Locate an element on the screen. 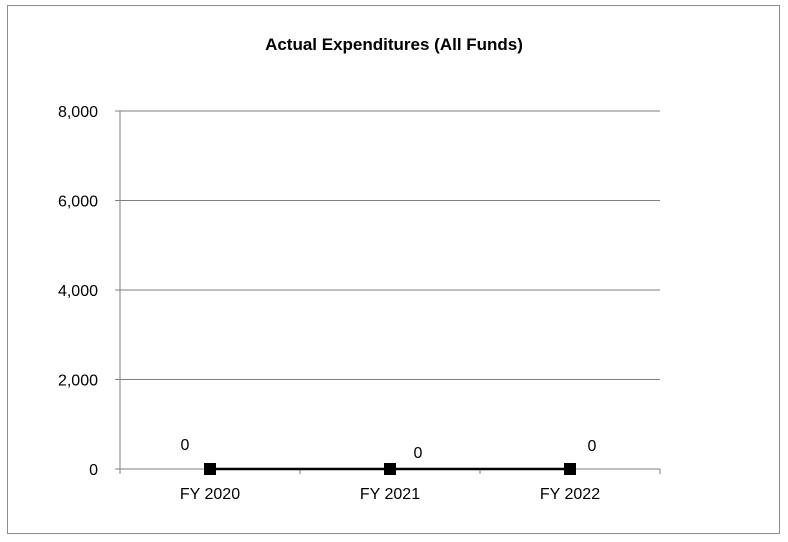  y-tick-label: 0 is located at coordinates (93, 470).